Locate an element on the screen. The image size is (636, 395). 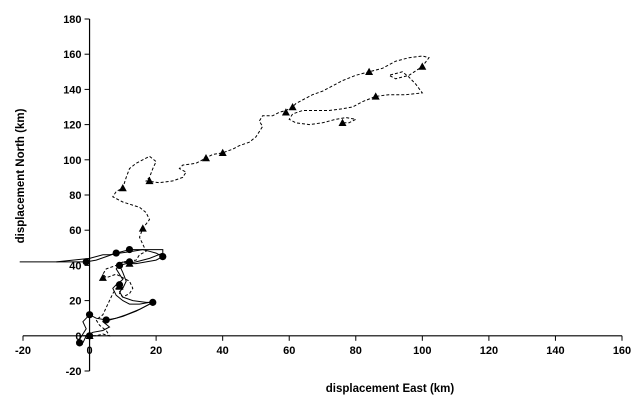
x-tick-label: 60 is located at coordinates (289, 351).